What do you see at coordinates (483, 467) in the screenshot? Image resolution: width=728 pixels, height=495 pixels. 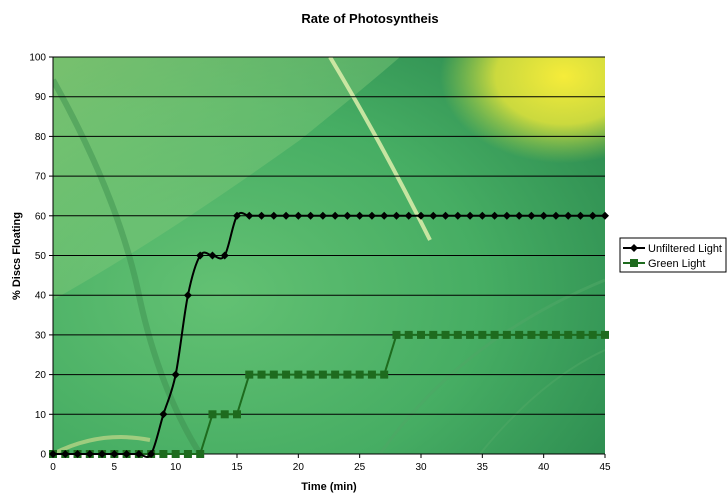 I see `x-tick-label: 35` at bounding box center [483, 467].